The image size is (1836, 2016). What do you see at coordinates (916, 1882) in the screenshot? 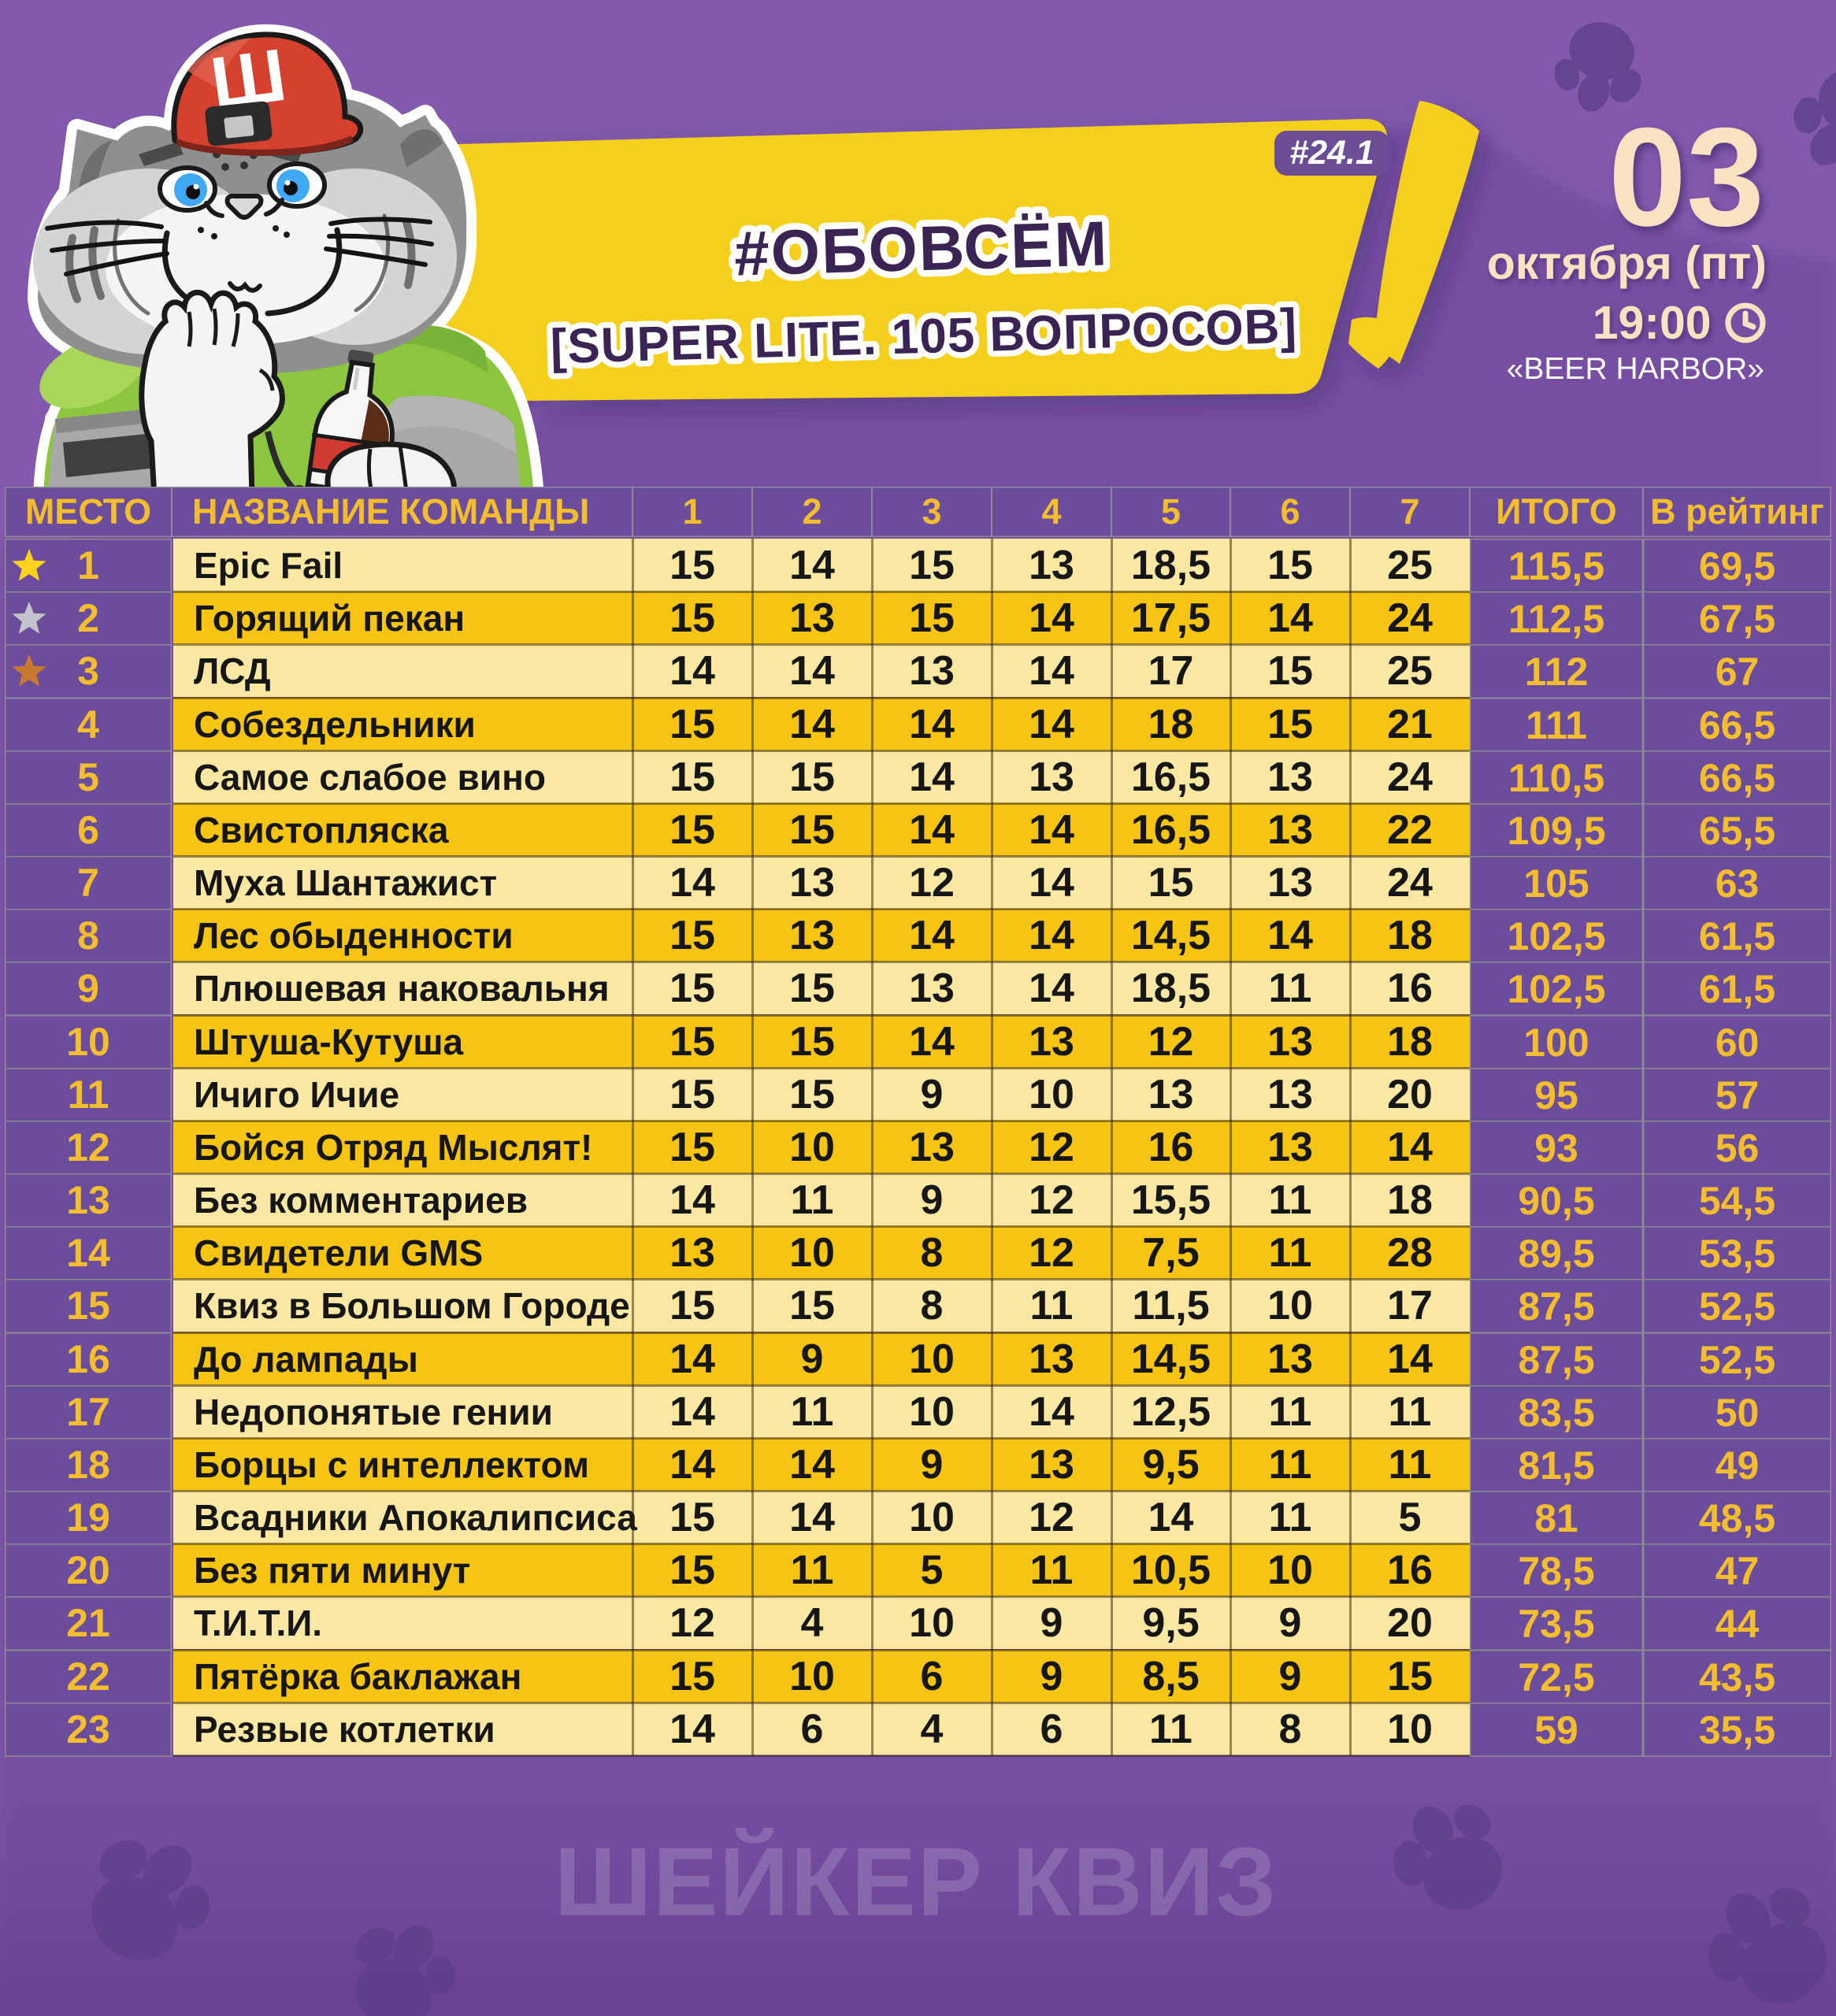
I see `svg-text: ШЕЙКЕР КВИЗ` at bounding box center [916, 1882].